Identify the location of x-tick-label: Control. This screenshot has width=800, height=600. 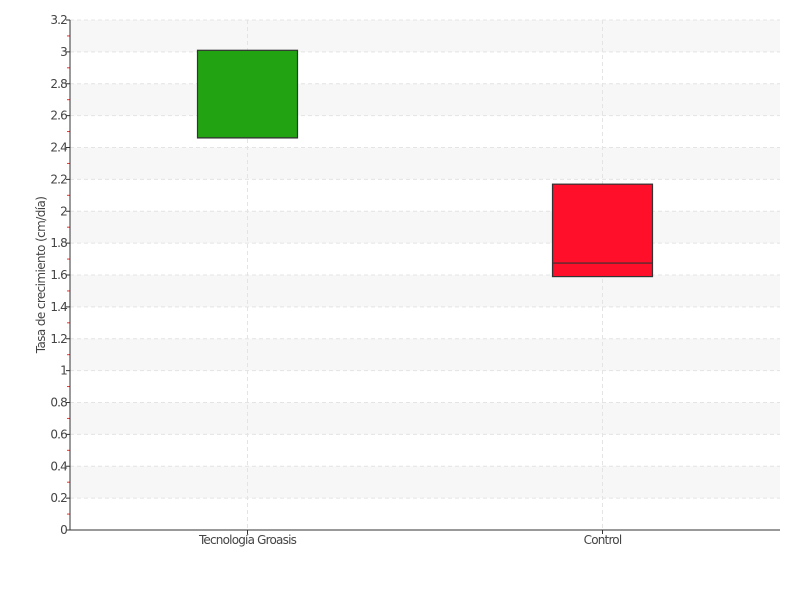
(603, 540).